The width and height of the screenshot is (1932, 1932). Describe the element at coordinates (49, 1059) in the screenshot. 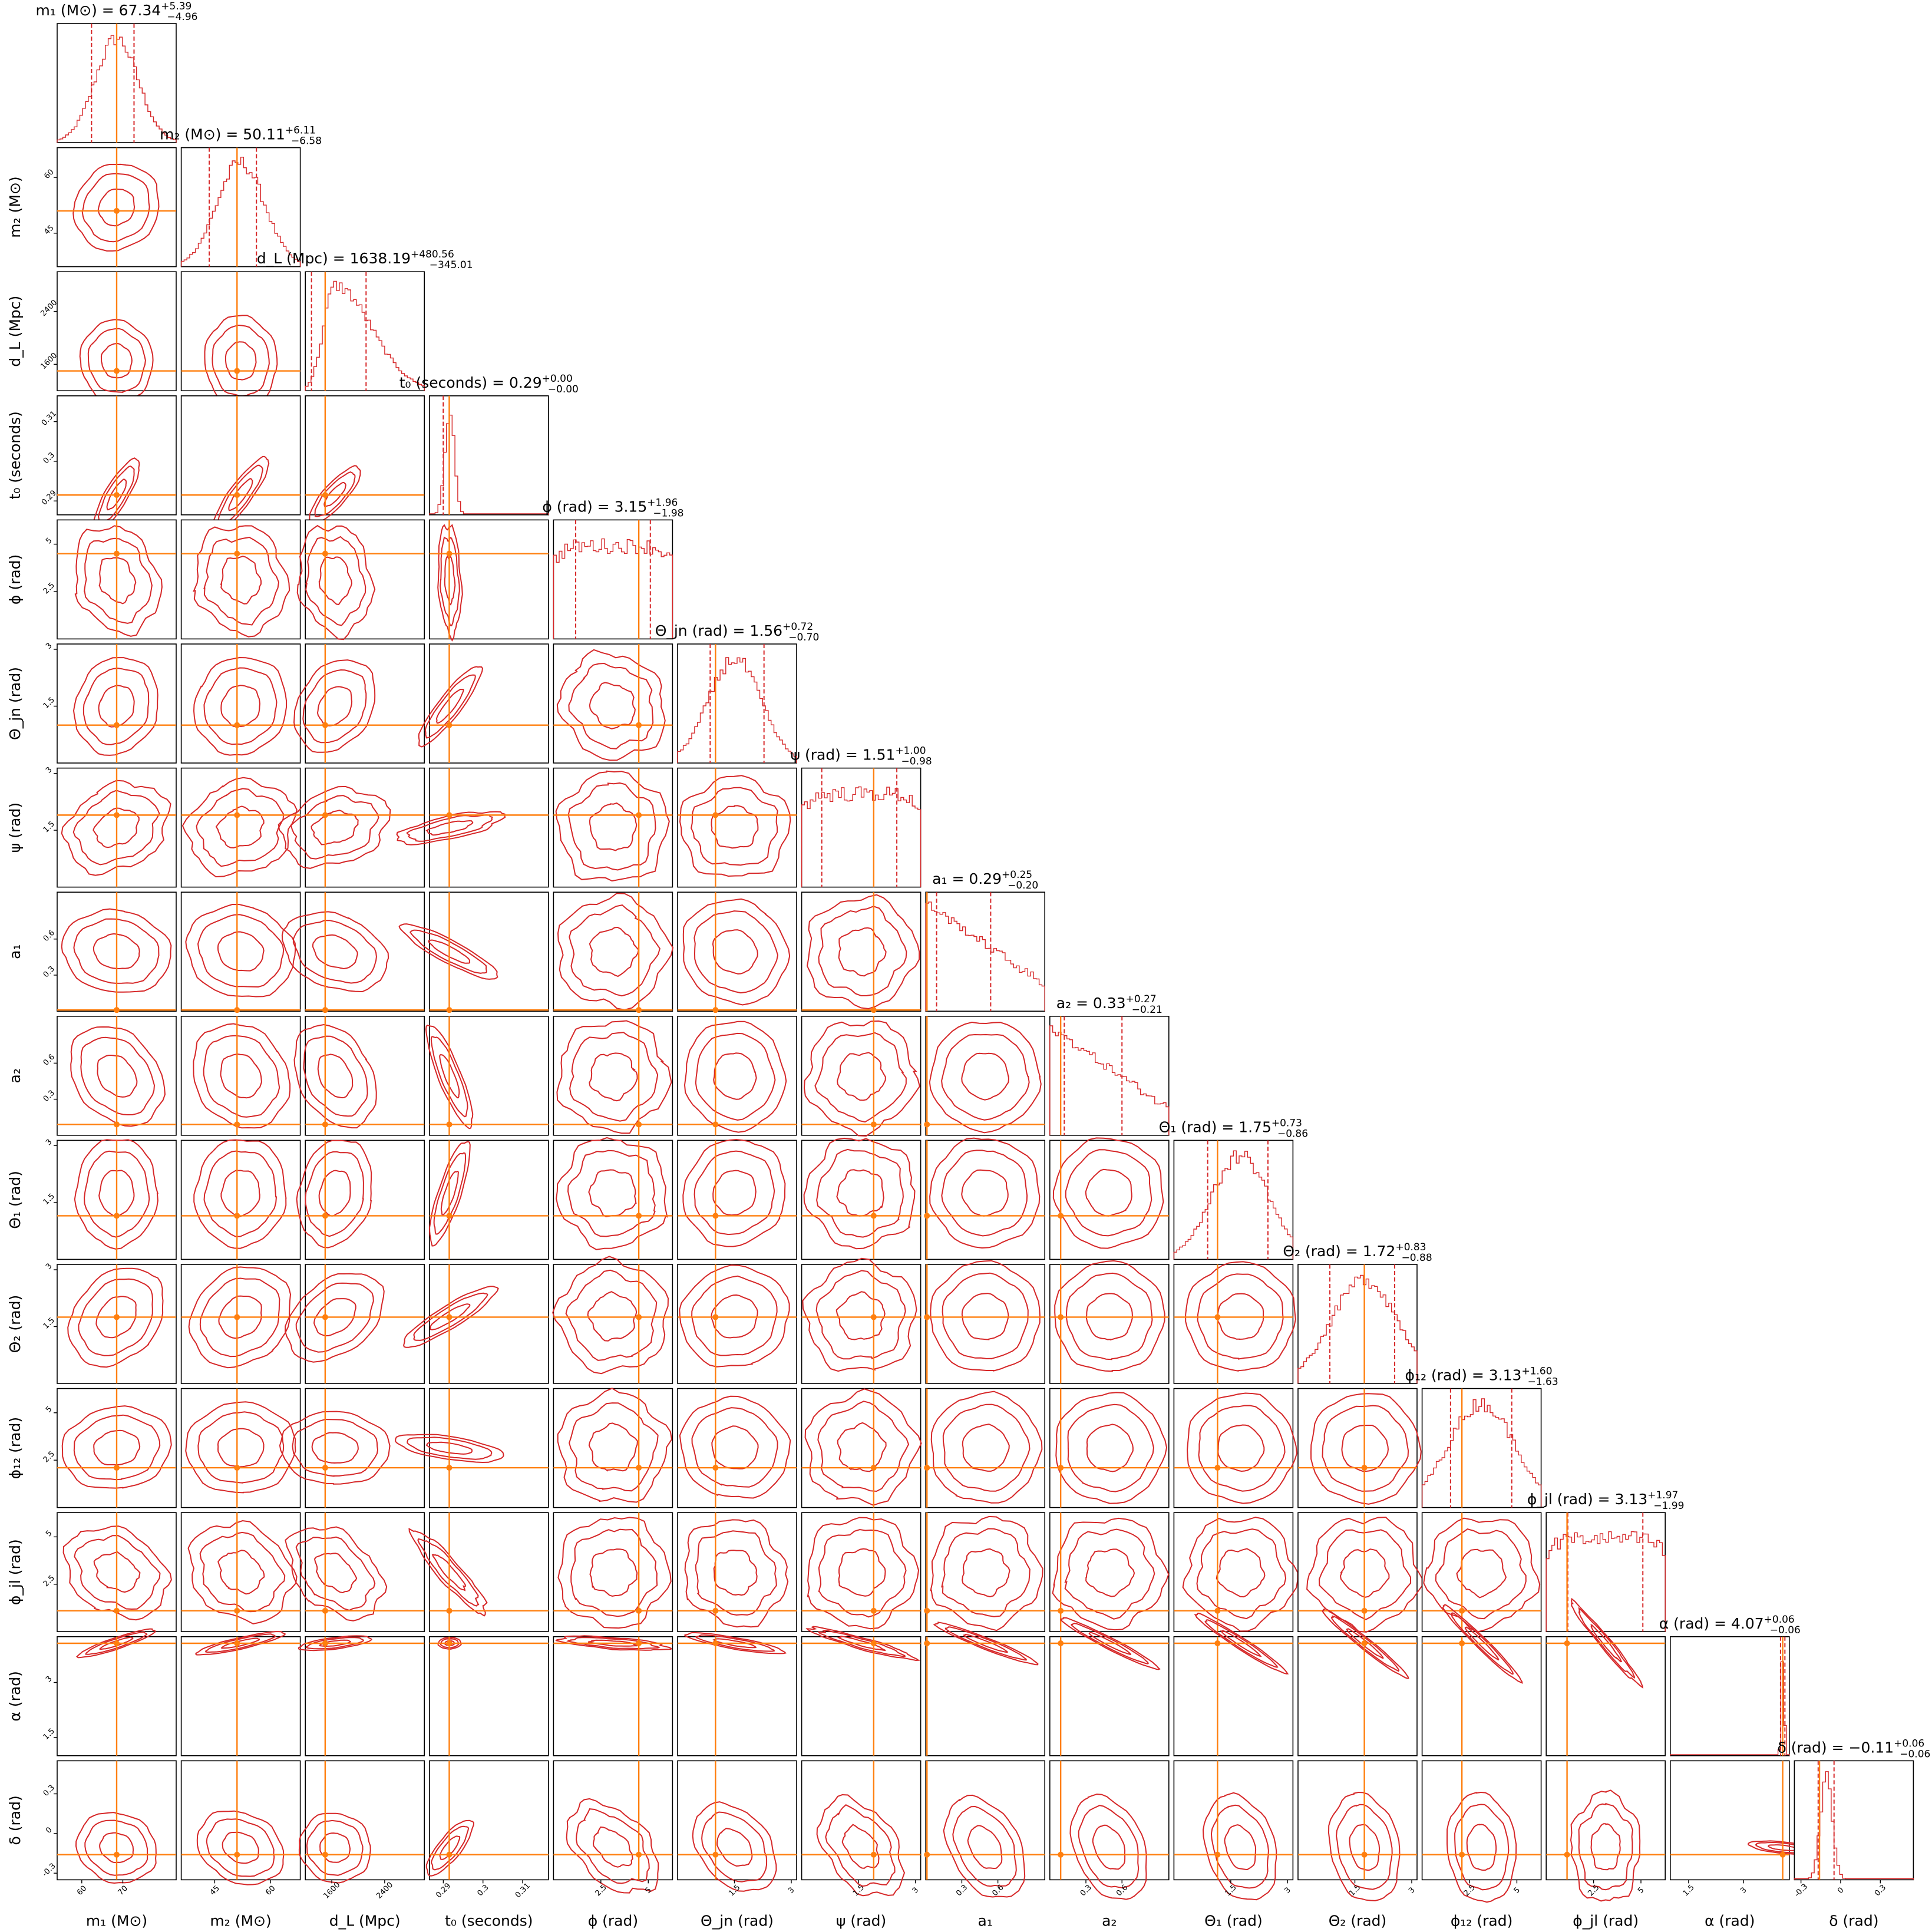

I see `y-tick-label: 0.6` at that location.